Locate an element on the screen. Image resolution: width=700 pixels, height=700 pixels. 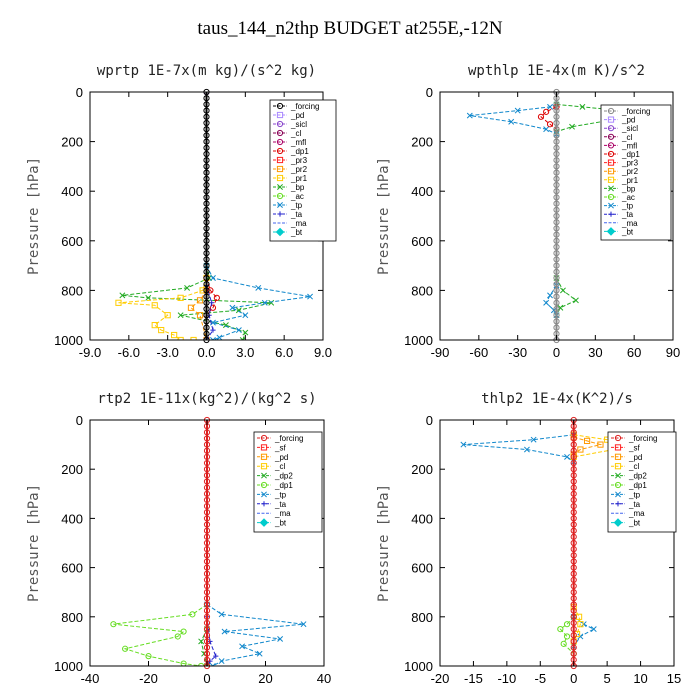
legend-marker-tp is located at coordinates (618, 494).